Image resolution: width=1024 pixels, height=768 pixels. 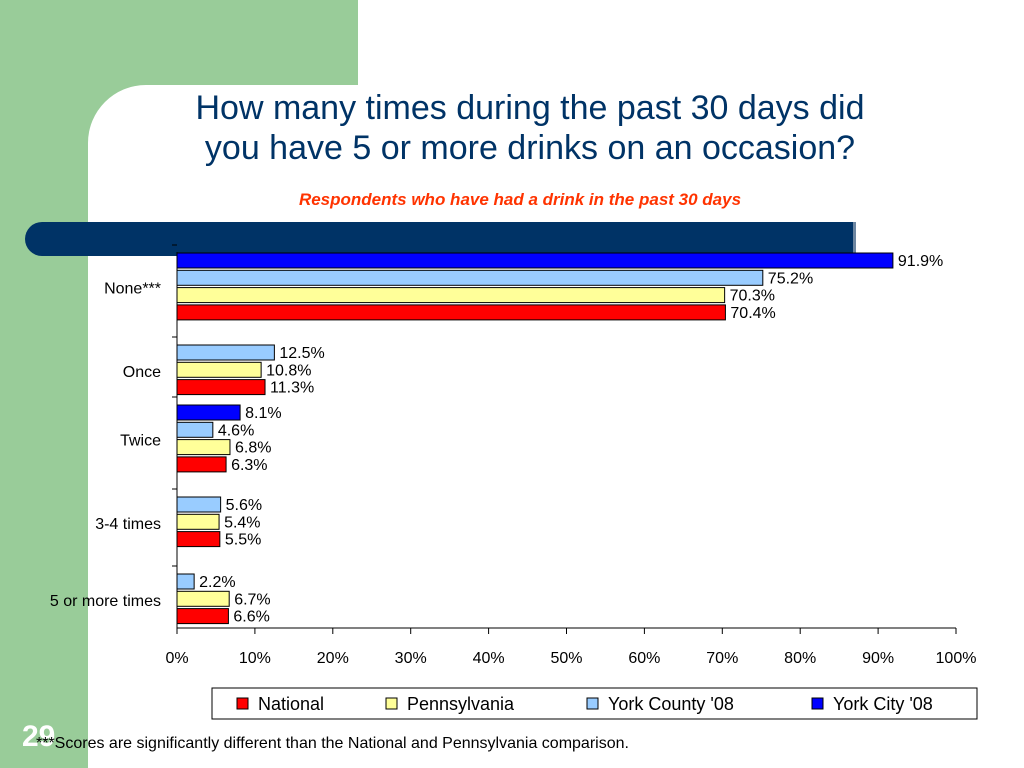 I want to click on category-label: None***, so click(x=132, y=289).